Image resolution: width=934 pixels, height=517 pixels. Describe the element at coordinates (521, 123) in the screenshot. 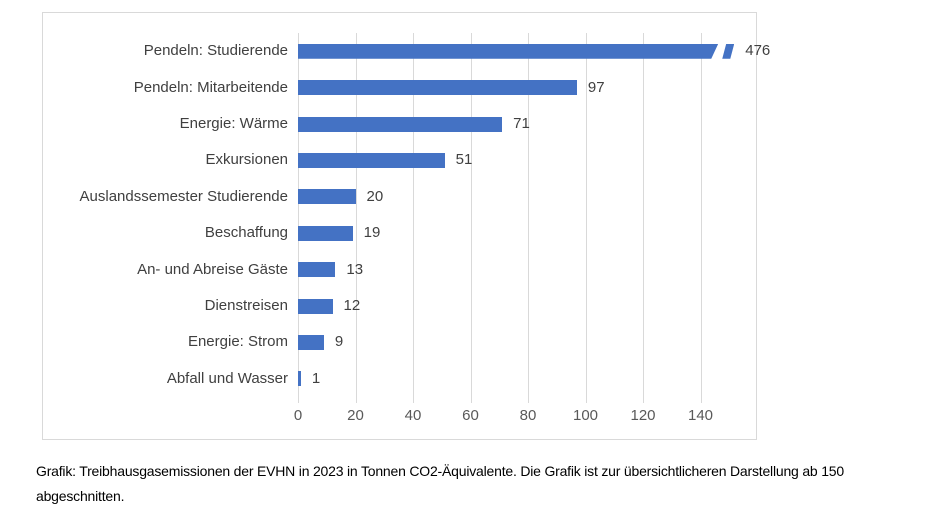

I see `value-label: 71` at that location.